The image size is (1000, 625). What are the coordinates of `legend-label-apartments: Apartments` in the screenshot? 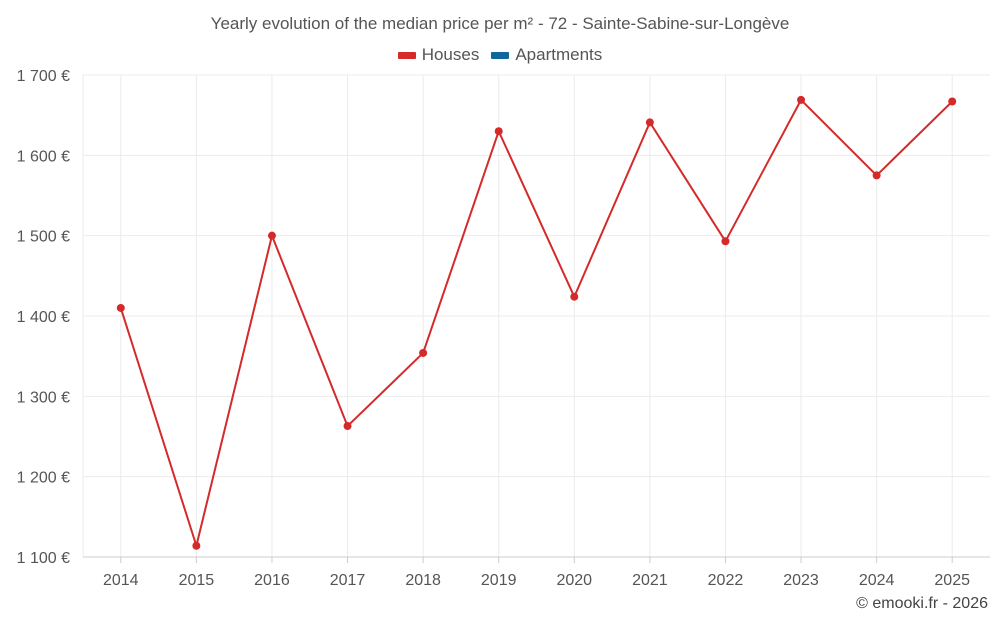 It's located at (559, 54).